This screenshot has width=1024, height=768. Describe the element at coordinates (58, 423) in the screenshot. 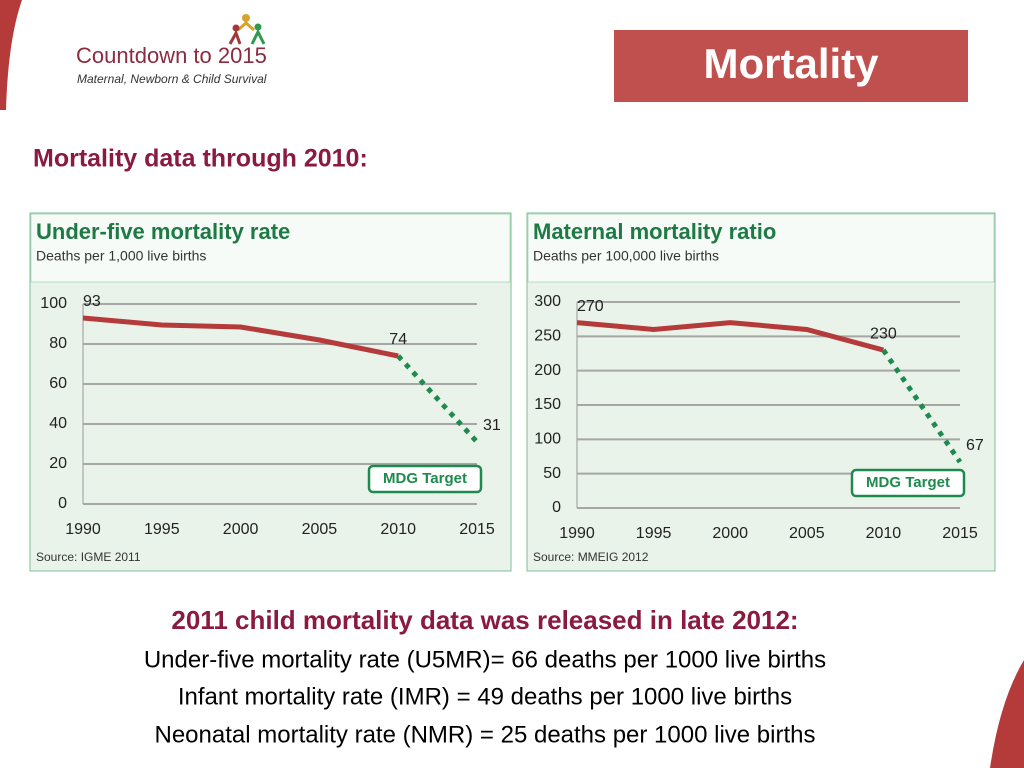

I see `y-tick-label: 40` at that location.